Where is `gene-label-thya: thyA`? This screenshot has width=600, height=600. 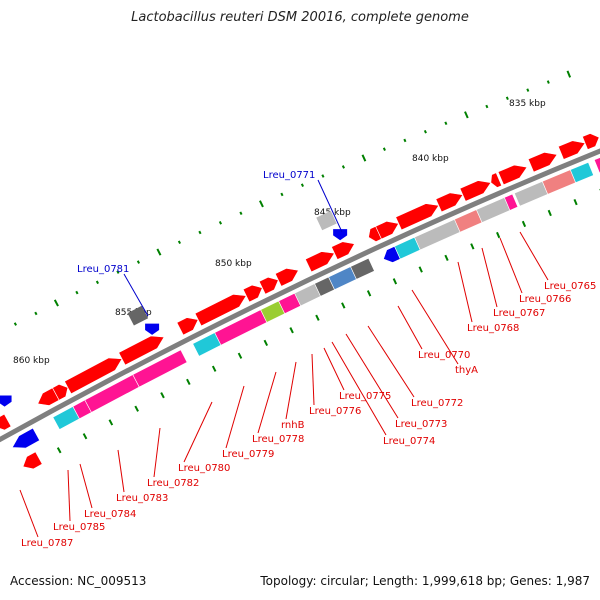
gene-label-thya: thyA is located at coordinates (466, 370).